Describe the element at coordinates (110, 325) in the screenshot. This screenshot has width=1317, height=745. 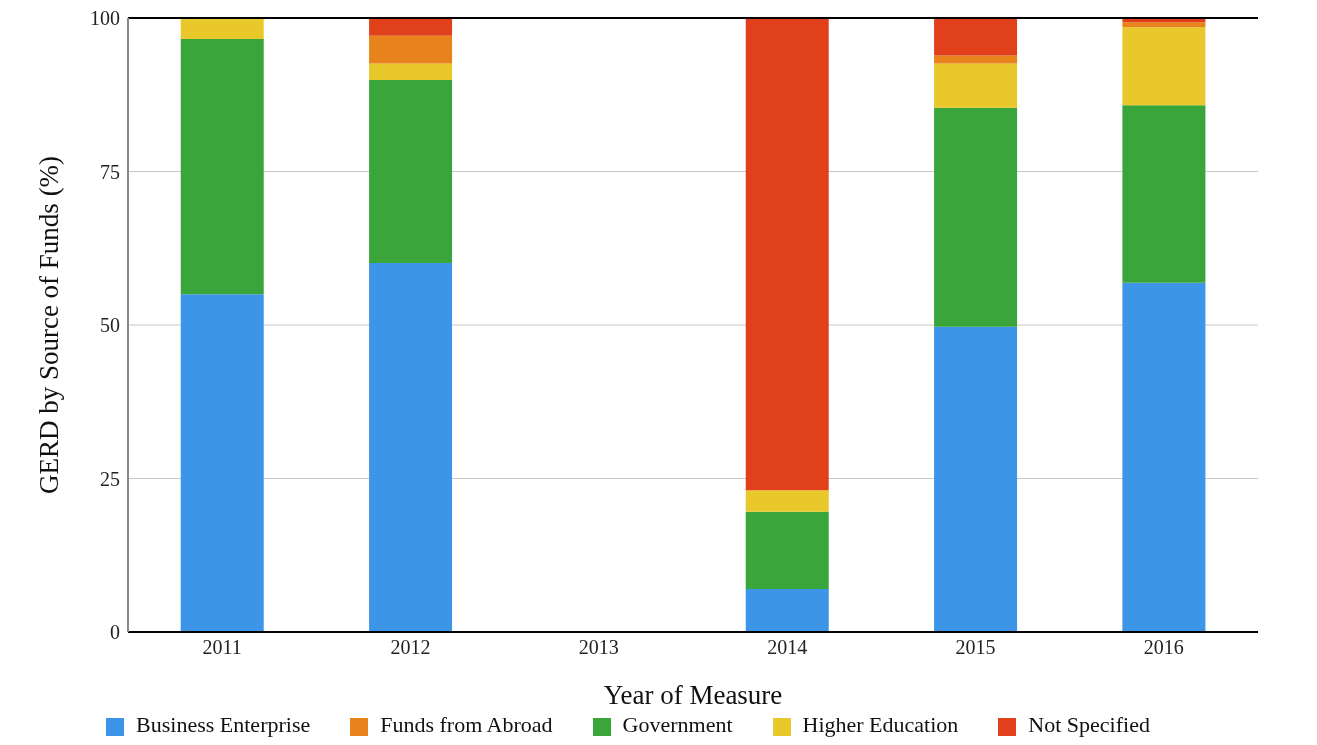
I see `y-tick-label: 50` at that location.